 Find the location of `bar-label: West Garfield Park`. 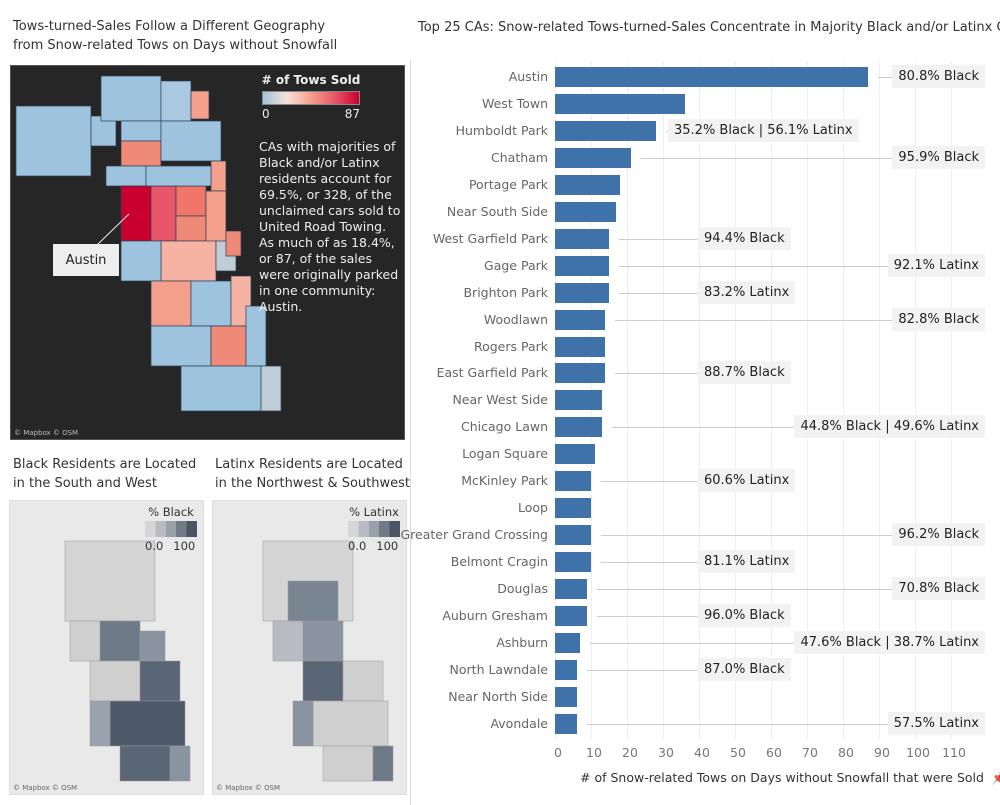

bar-label: West Garfield Park is located at coordinates (490, 238).